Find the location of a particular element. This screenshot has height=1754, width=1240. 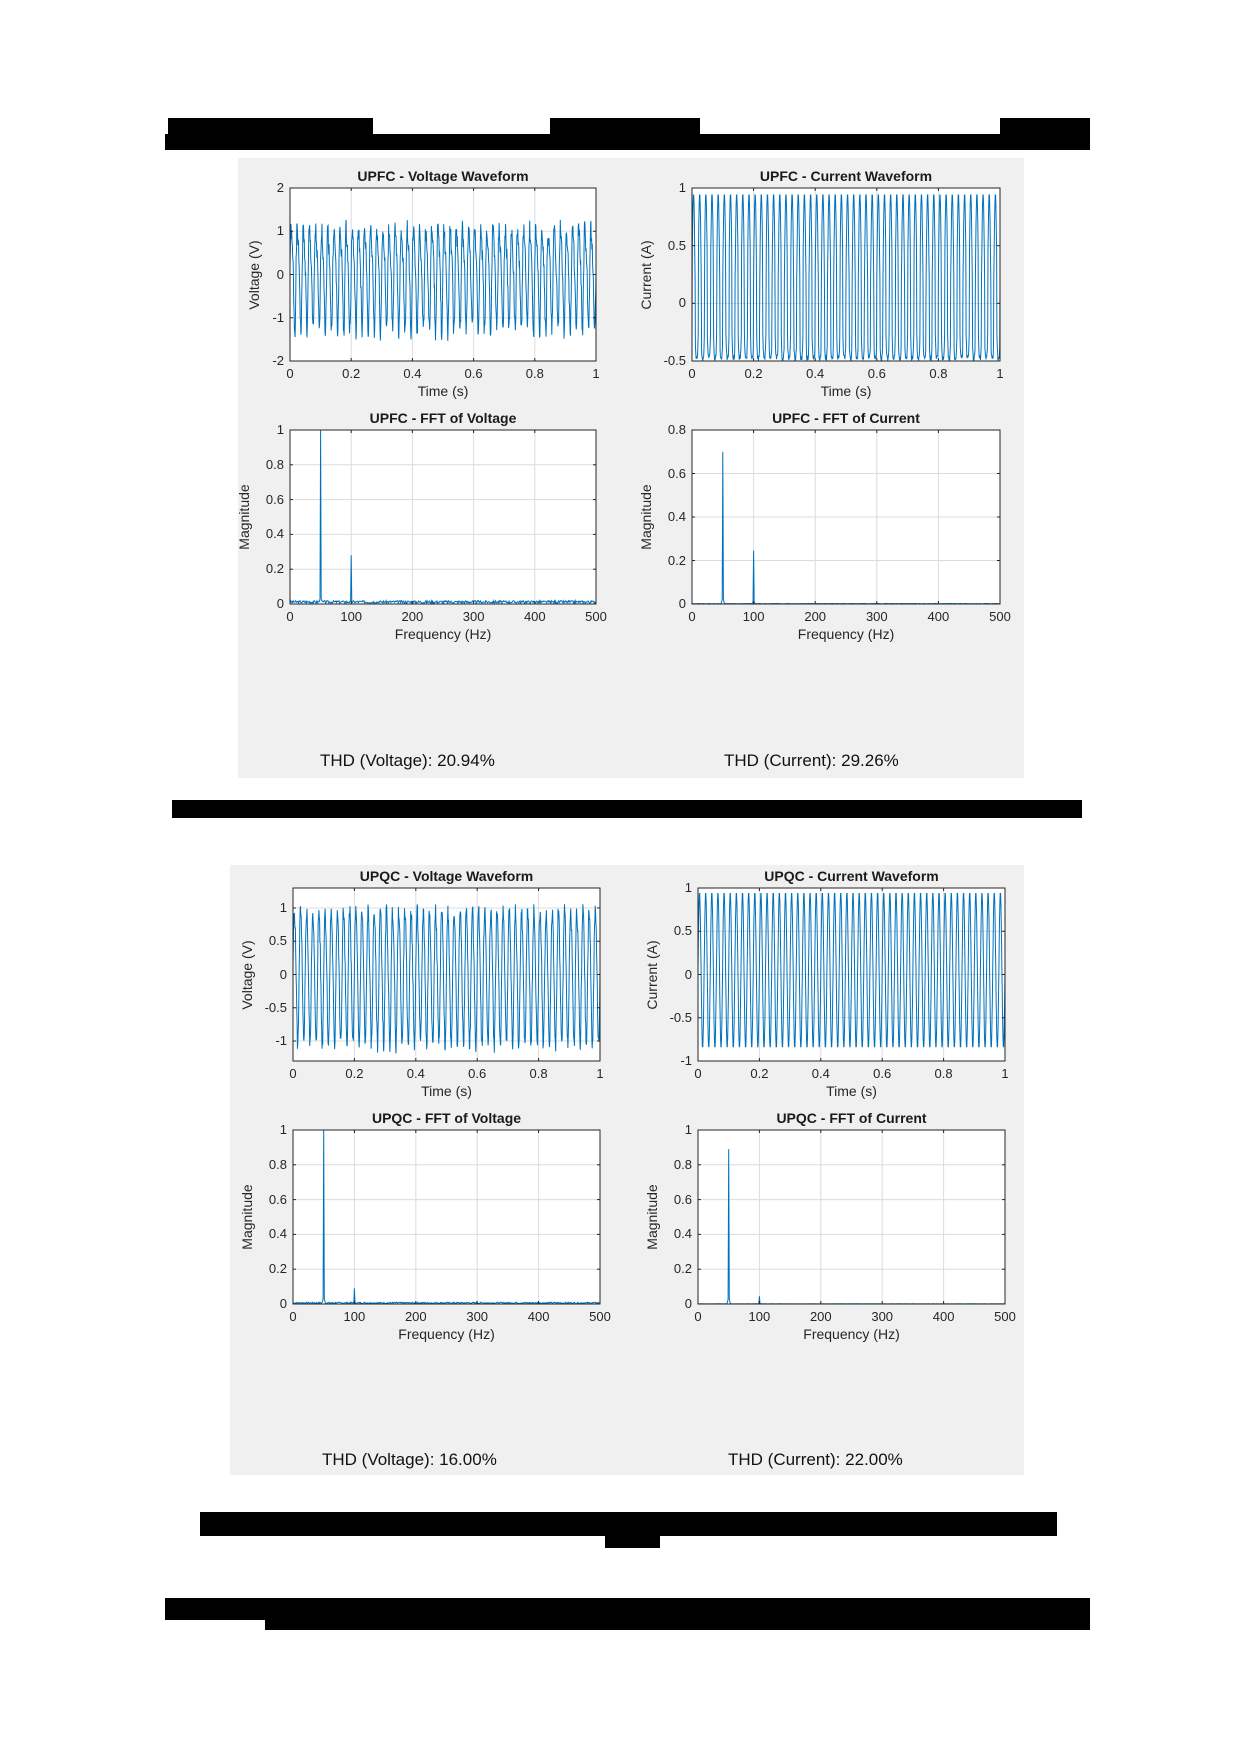

upfc-thd-voltage: THD (Voltage): 20.94% is located at coordinates (407, 760).